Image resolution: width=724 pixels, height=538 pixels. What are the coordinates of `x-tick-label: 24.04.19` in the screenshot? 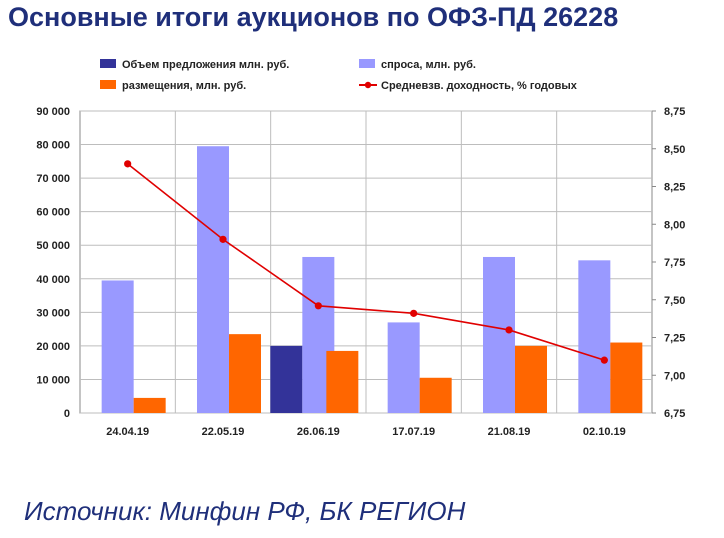 It's located at (127, 432).